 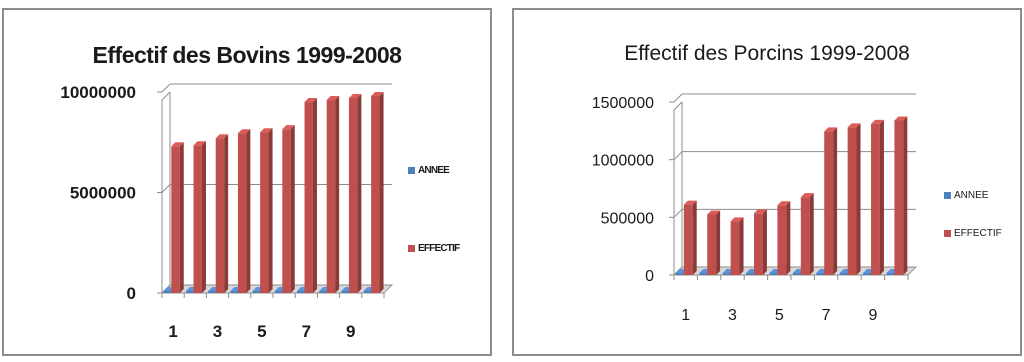 I want to click on y-tick-label: 10000000, so click(x=98, y=92).